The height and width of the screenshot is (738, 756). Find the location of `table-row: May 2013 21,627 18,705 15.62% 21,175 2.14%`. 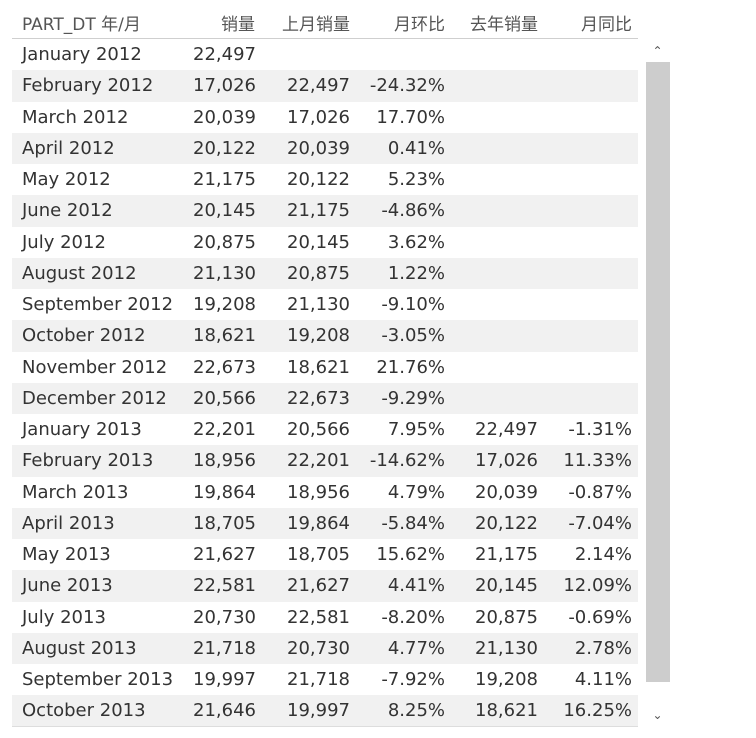

table-row: May 2013 21,627 18,705 15.62% 21,175 2.14% is located at coordinates (325, 554).